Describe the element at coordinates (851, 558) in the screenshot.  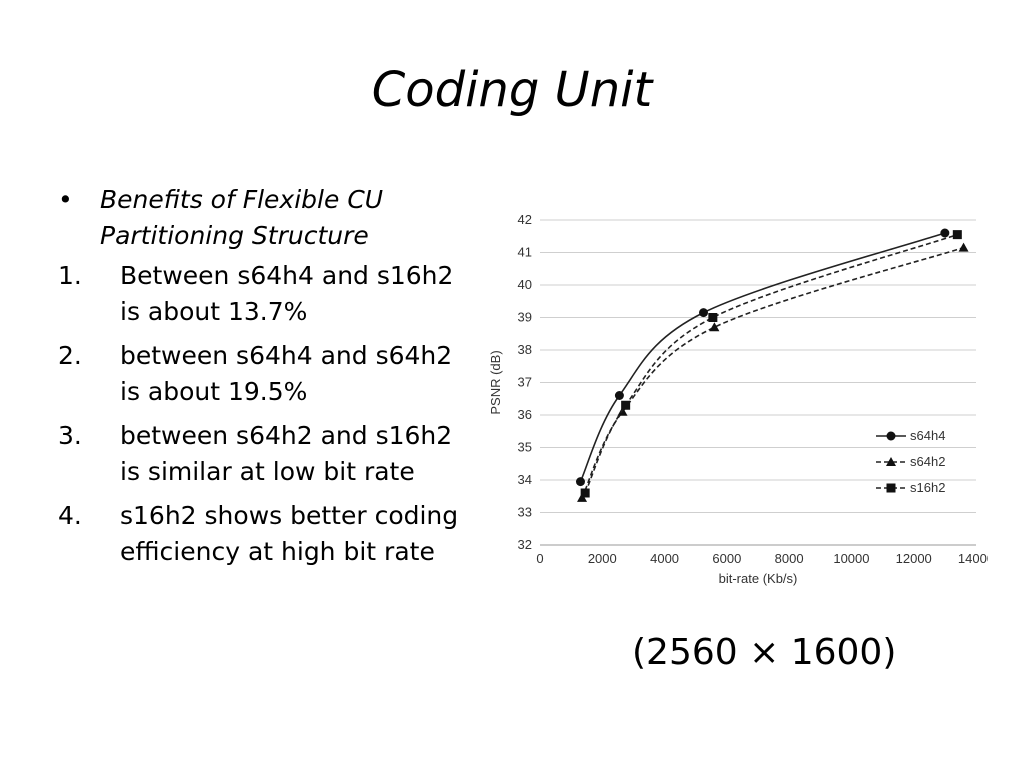
I see `x-tick-label: 10000` at that location.